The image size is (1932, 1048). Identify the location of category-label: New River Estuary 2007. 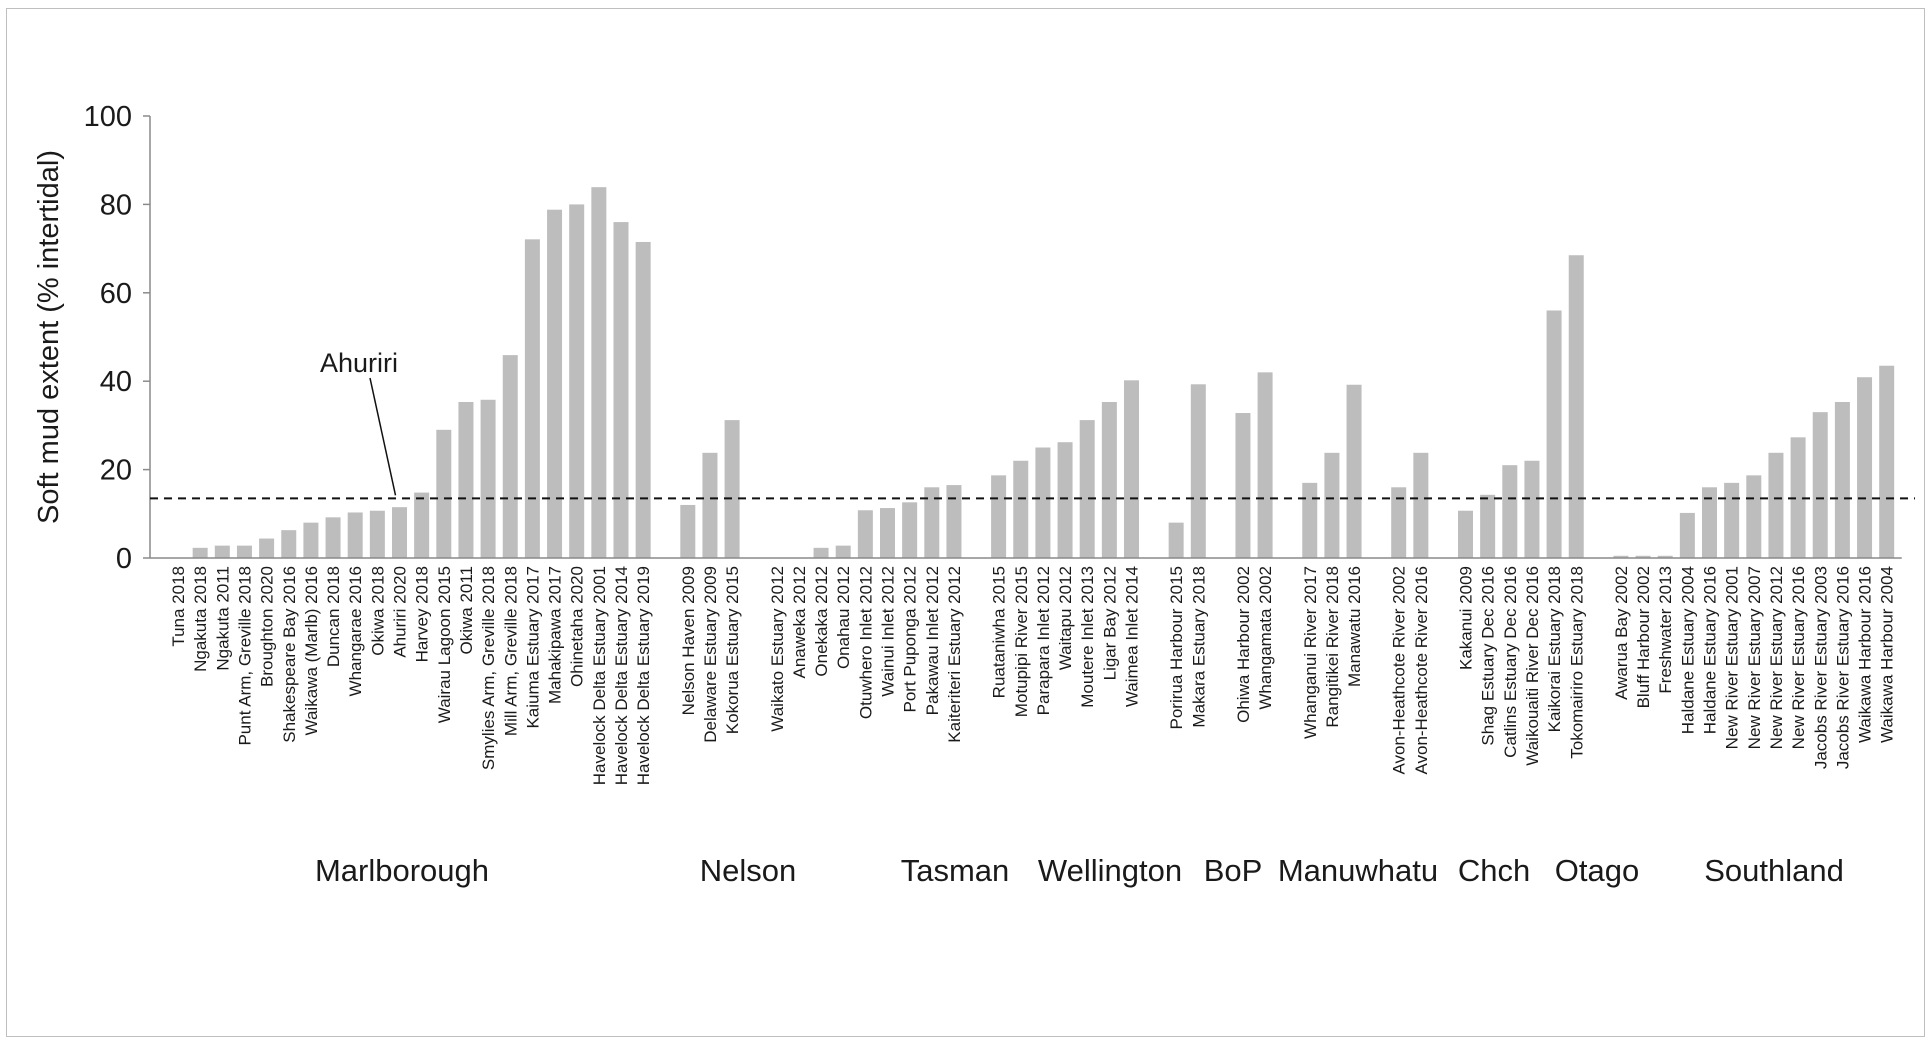
(1754, 657).